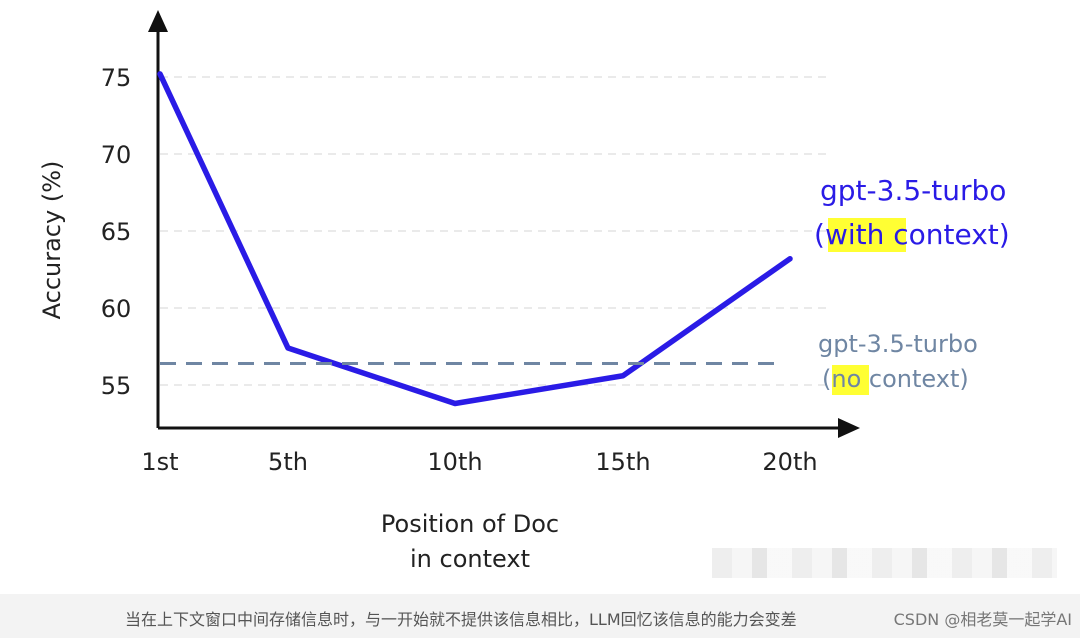 The height and width of the screenshot is (638, 1080). What do you see at coordinates (622, 462) in the screenshot?
I see `x-tick-label: 15th` at bounding box center [622, 462].